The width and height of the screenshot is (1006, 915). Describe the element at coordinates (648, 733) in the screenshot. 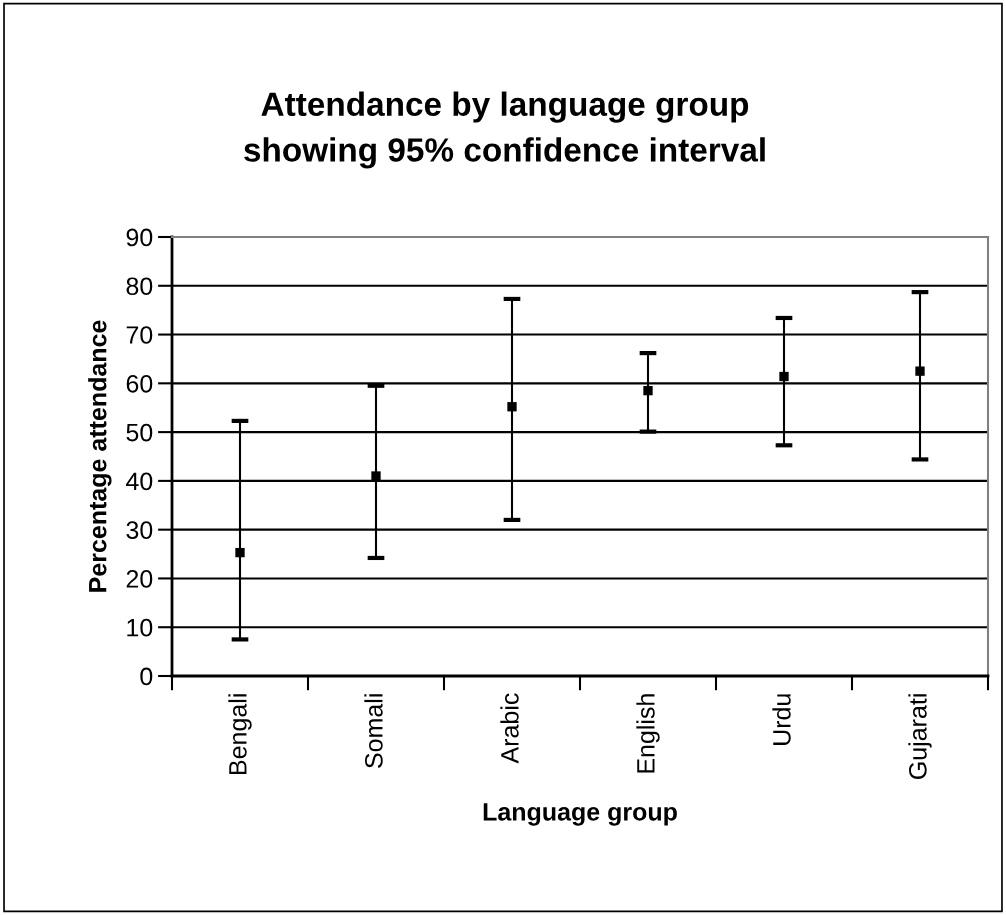

I see `x-tick-label: English` at that location.